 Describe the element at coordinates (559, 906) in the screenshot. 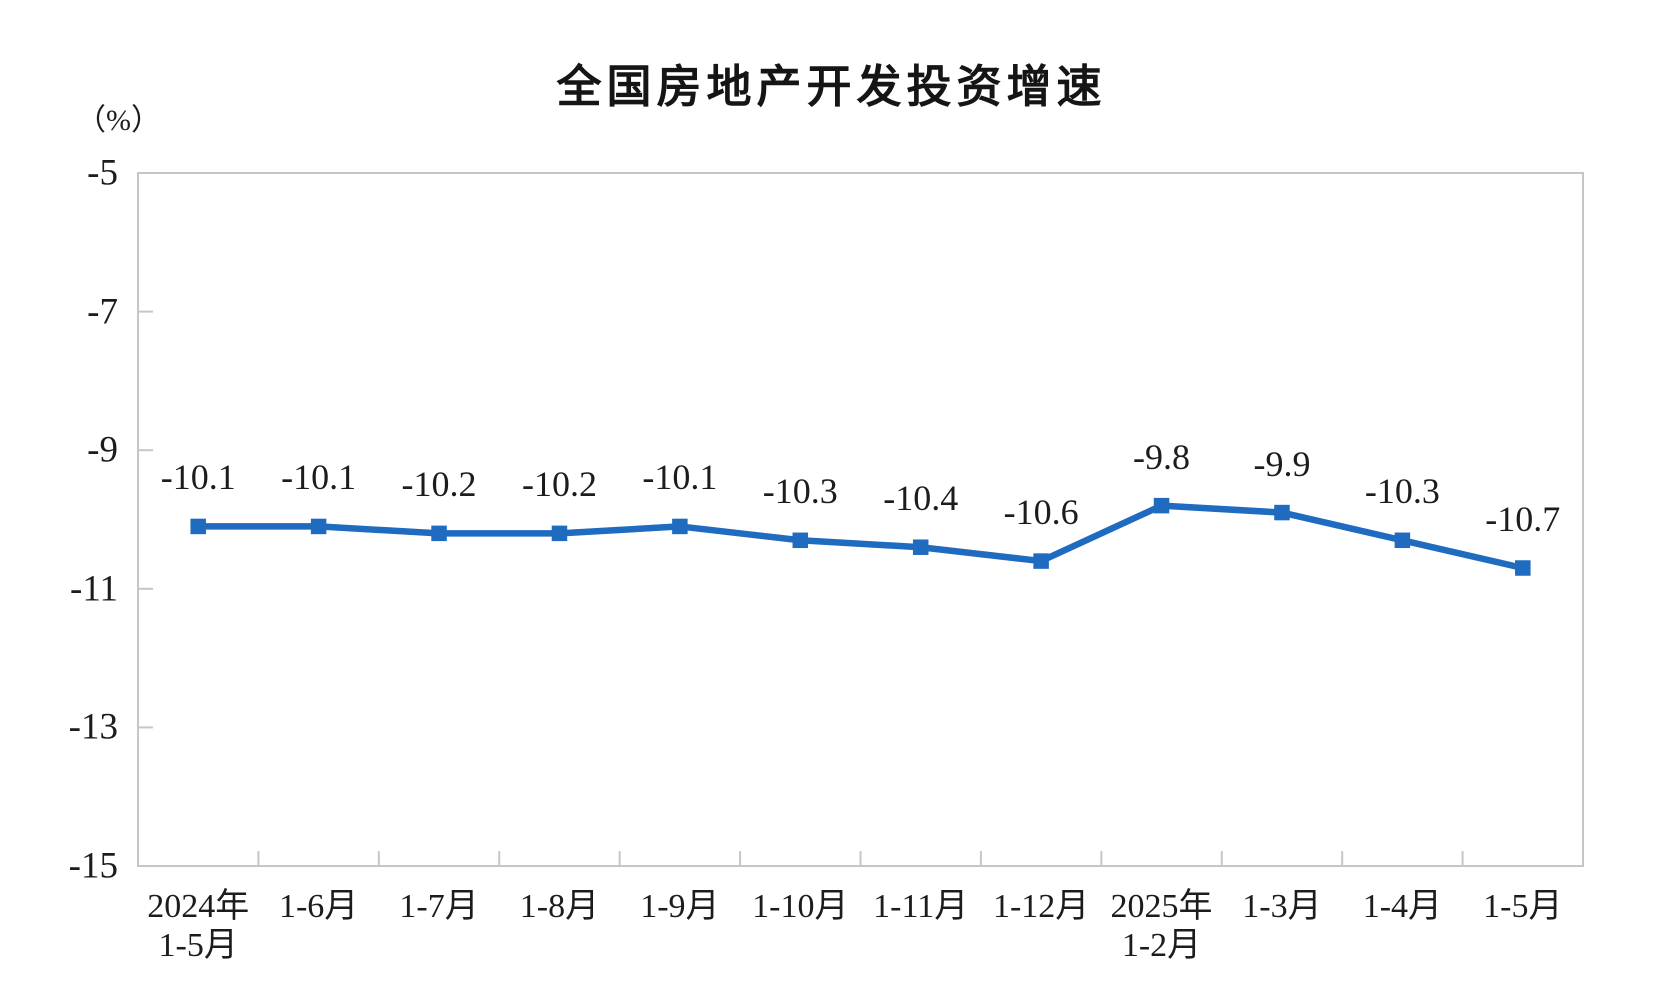

I see `x-tick-label: 1-8月` at that location.